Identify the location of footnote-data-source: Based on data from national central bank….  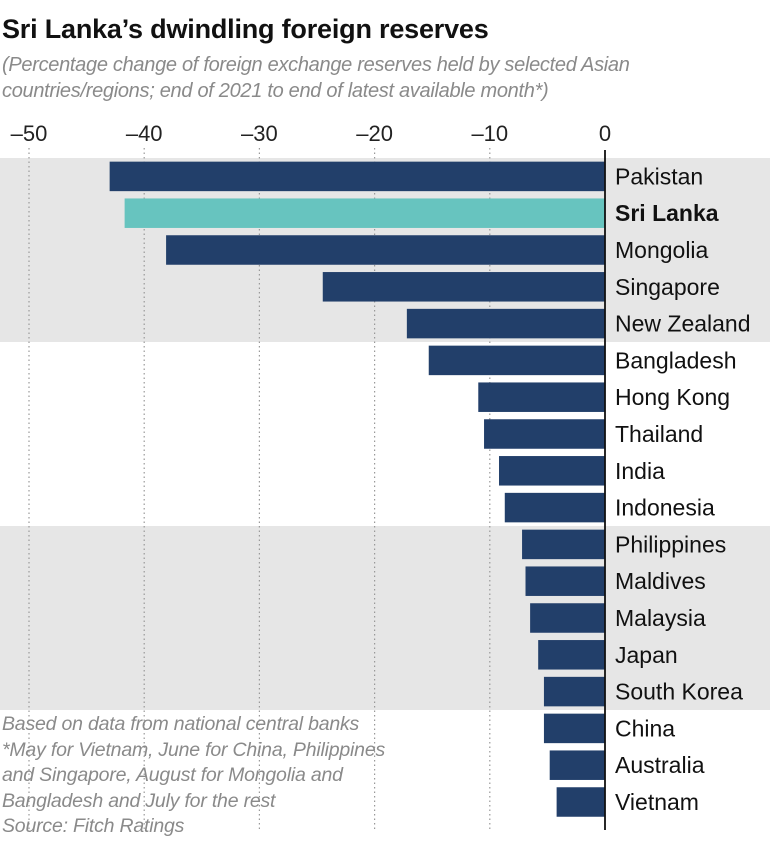
(181, 724).